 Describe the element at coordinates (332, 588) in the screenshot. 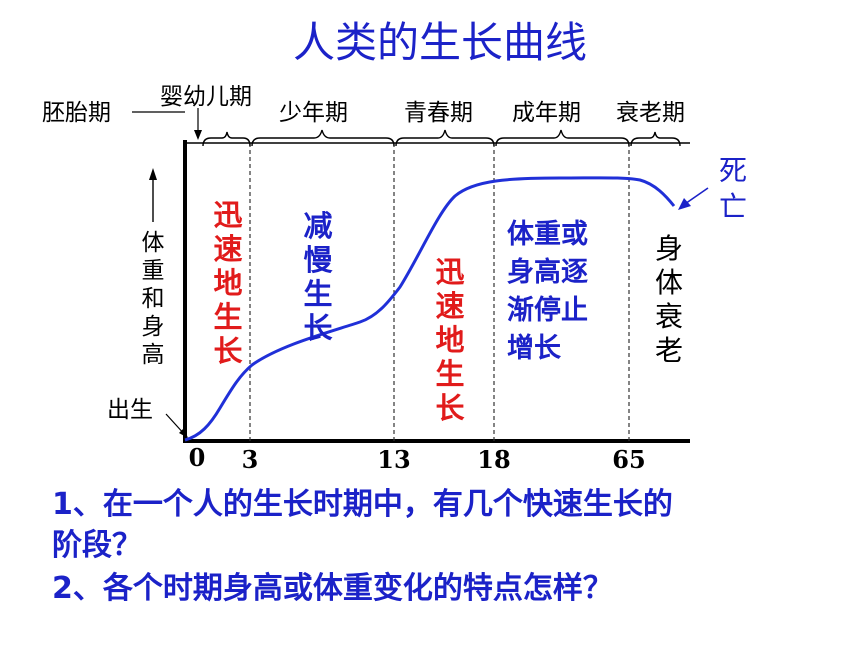

I see `question-2: 2、各个时期身高或体重变化的特点怎样？` at that location.